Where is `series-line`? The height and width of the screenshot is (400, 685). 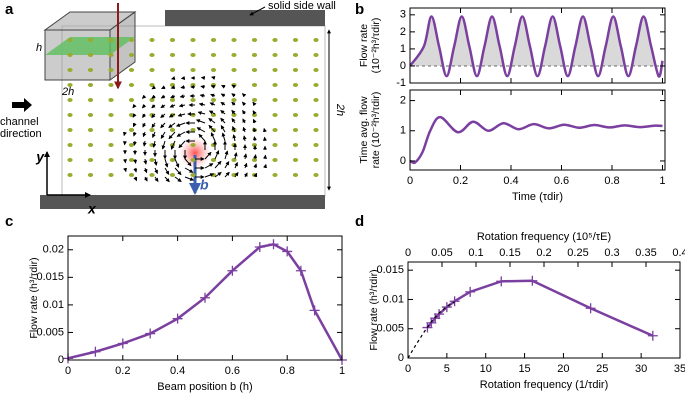
series-line is located at coordinates (431, 329).